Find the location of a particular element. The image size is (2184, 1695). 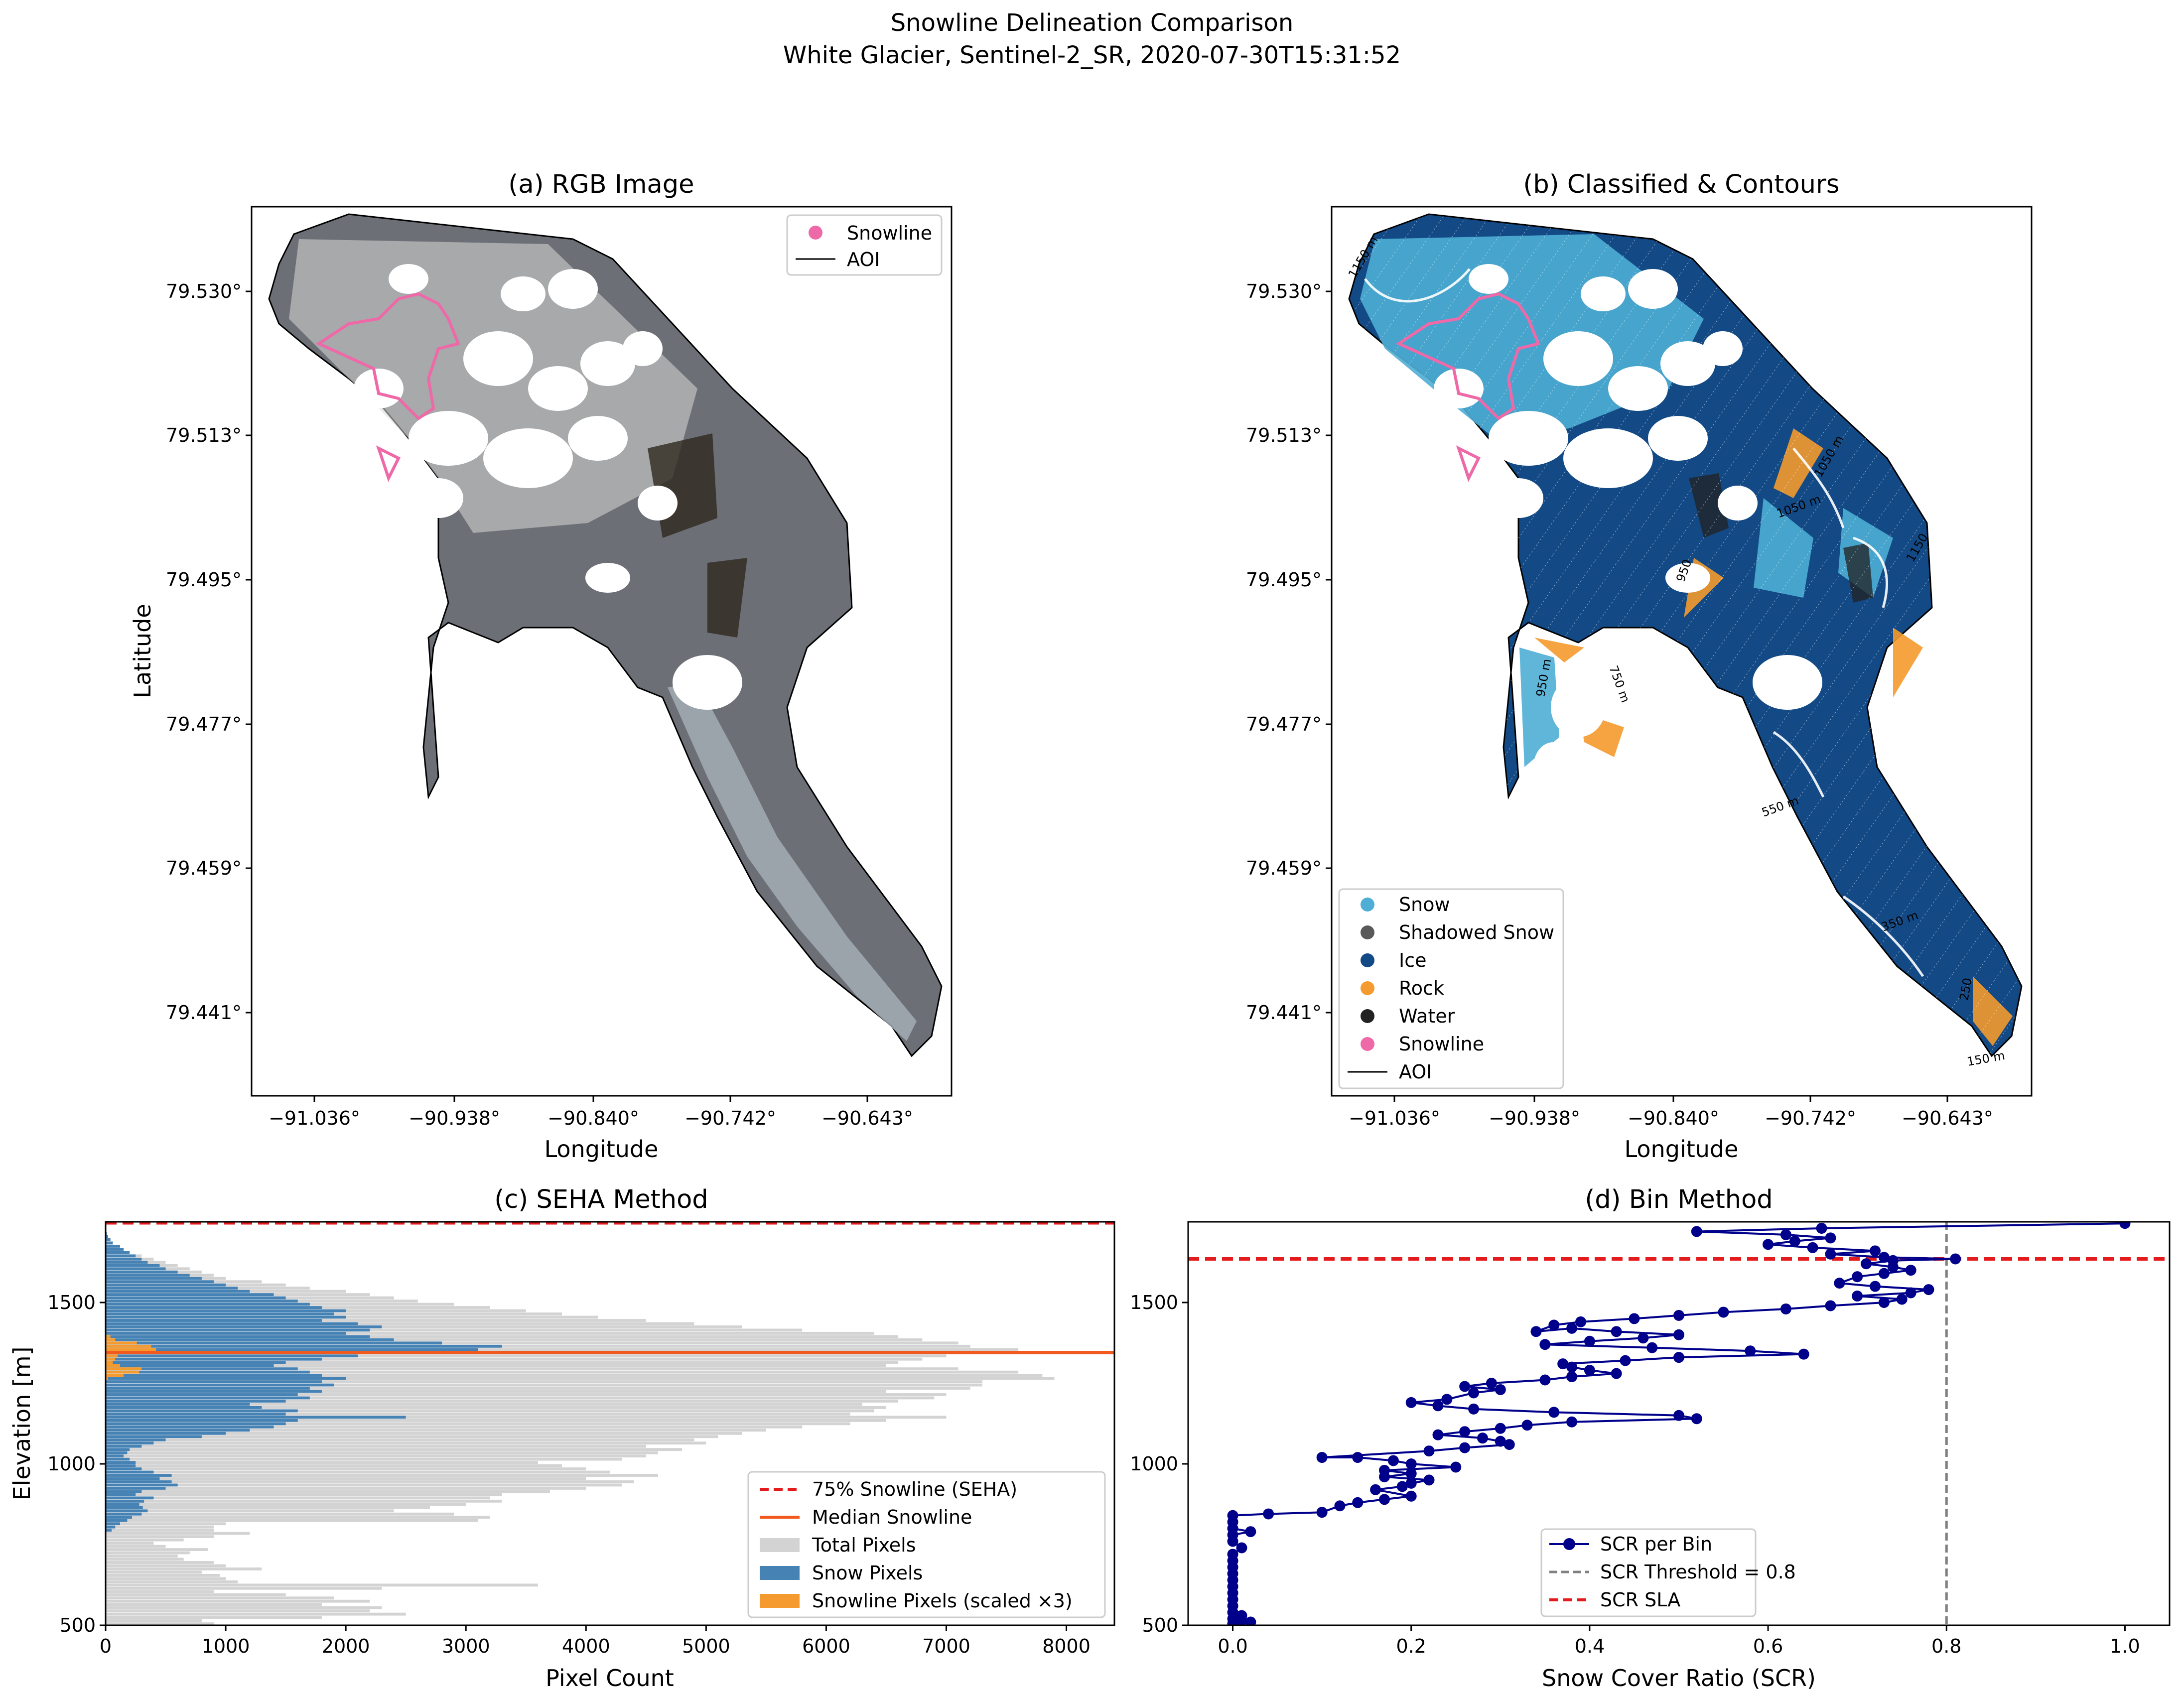

panel-b-lon-tick-label: −90.938° is located at coordinates (1534, 1118).